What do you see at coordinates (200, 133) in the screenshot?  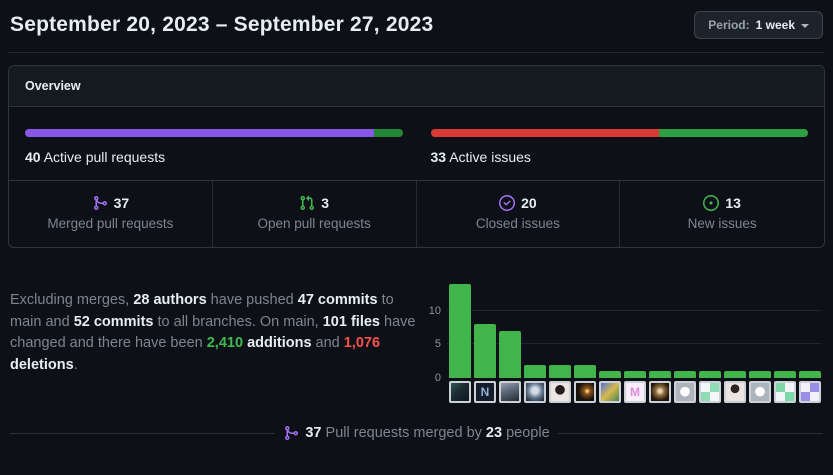 I see `merged-segment` at bounding box center [200, 133].